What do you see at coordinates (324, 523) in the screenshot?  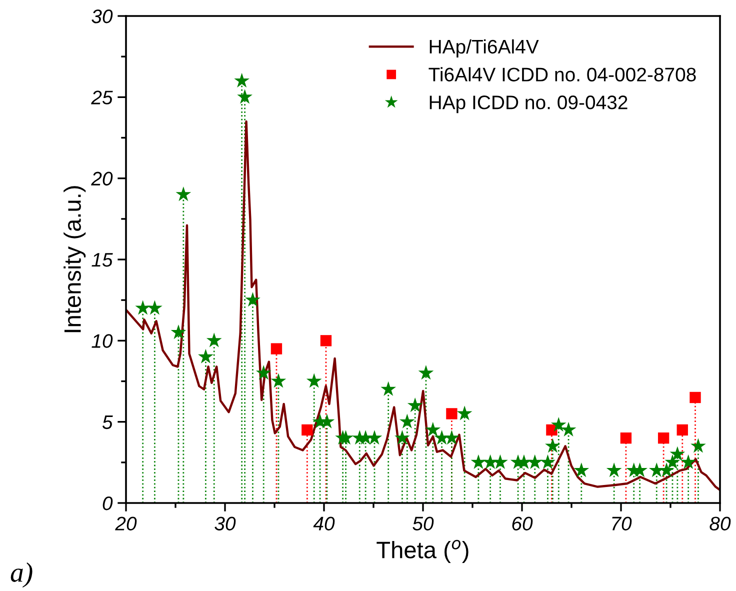 I see `x-tick-label: 40` at bounding box center [324, 523].